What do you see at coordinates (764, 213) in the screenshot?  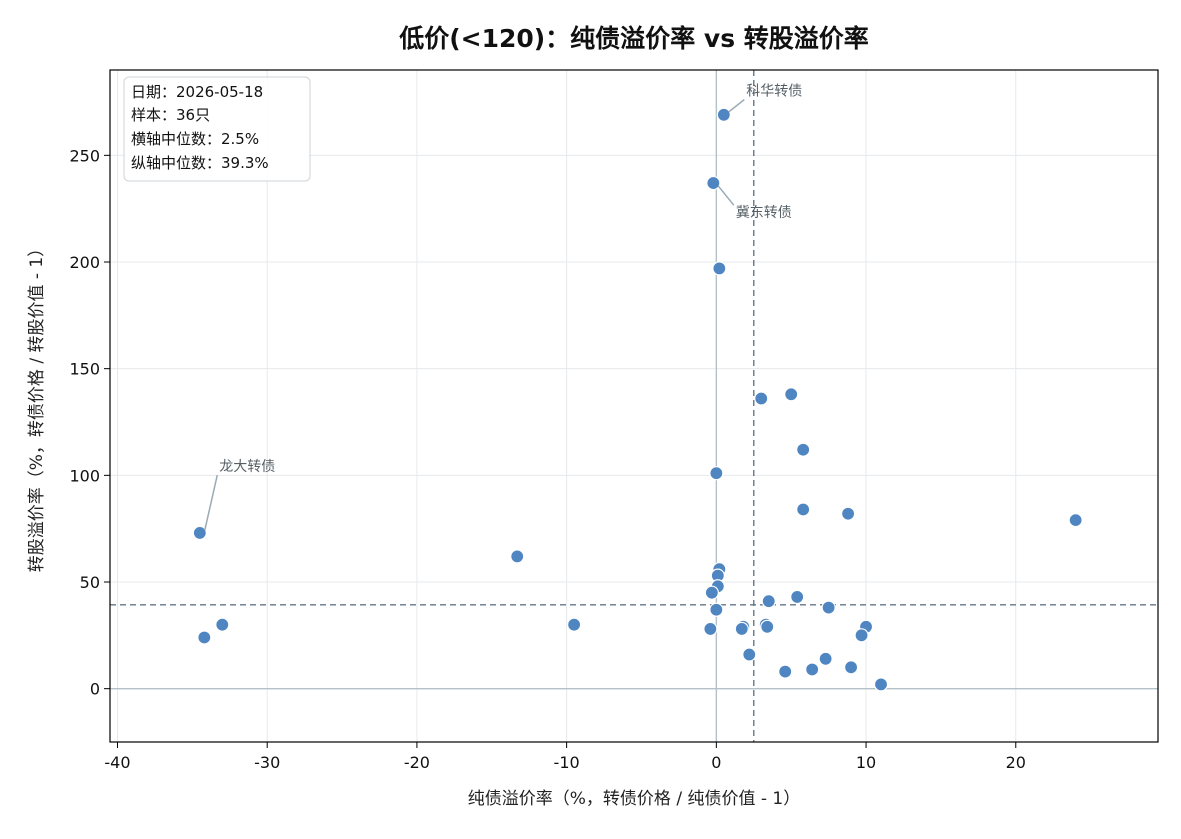 I see `annotation-label: 冀东转债` at bounding box center [764, 213].